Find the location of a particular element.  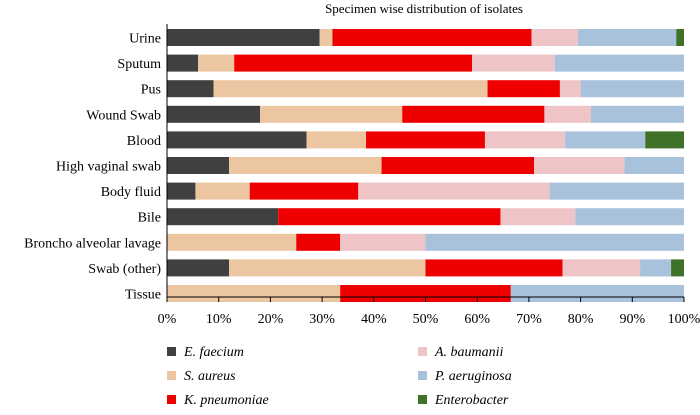

x-tick-label: 50% is located at coordinates (426, 319).